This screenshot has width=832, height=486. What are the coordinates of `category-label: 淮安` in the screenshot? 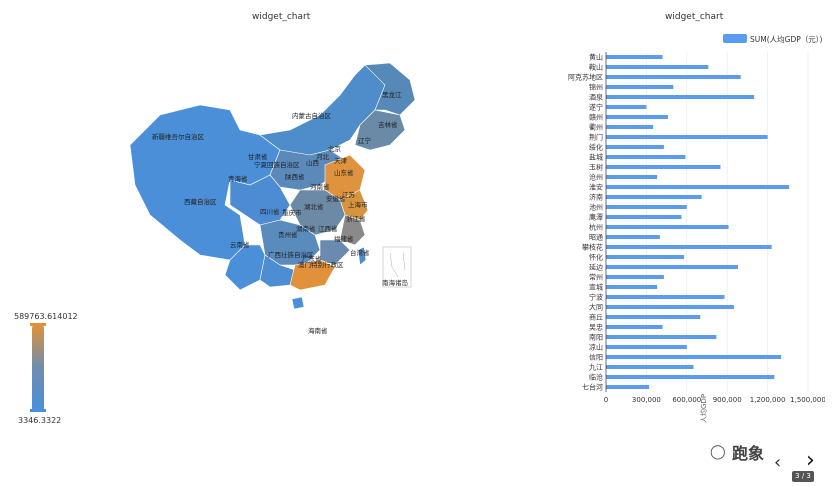 It's located at (596, 187).